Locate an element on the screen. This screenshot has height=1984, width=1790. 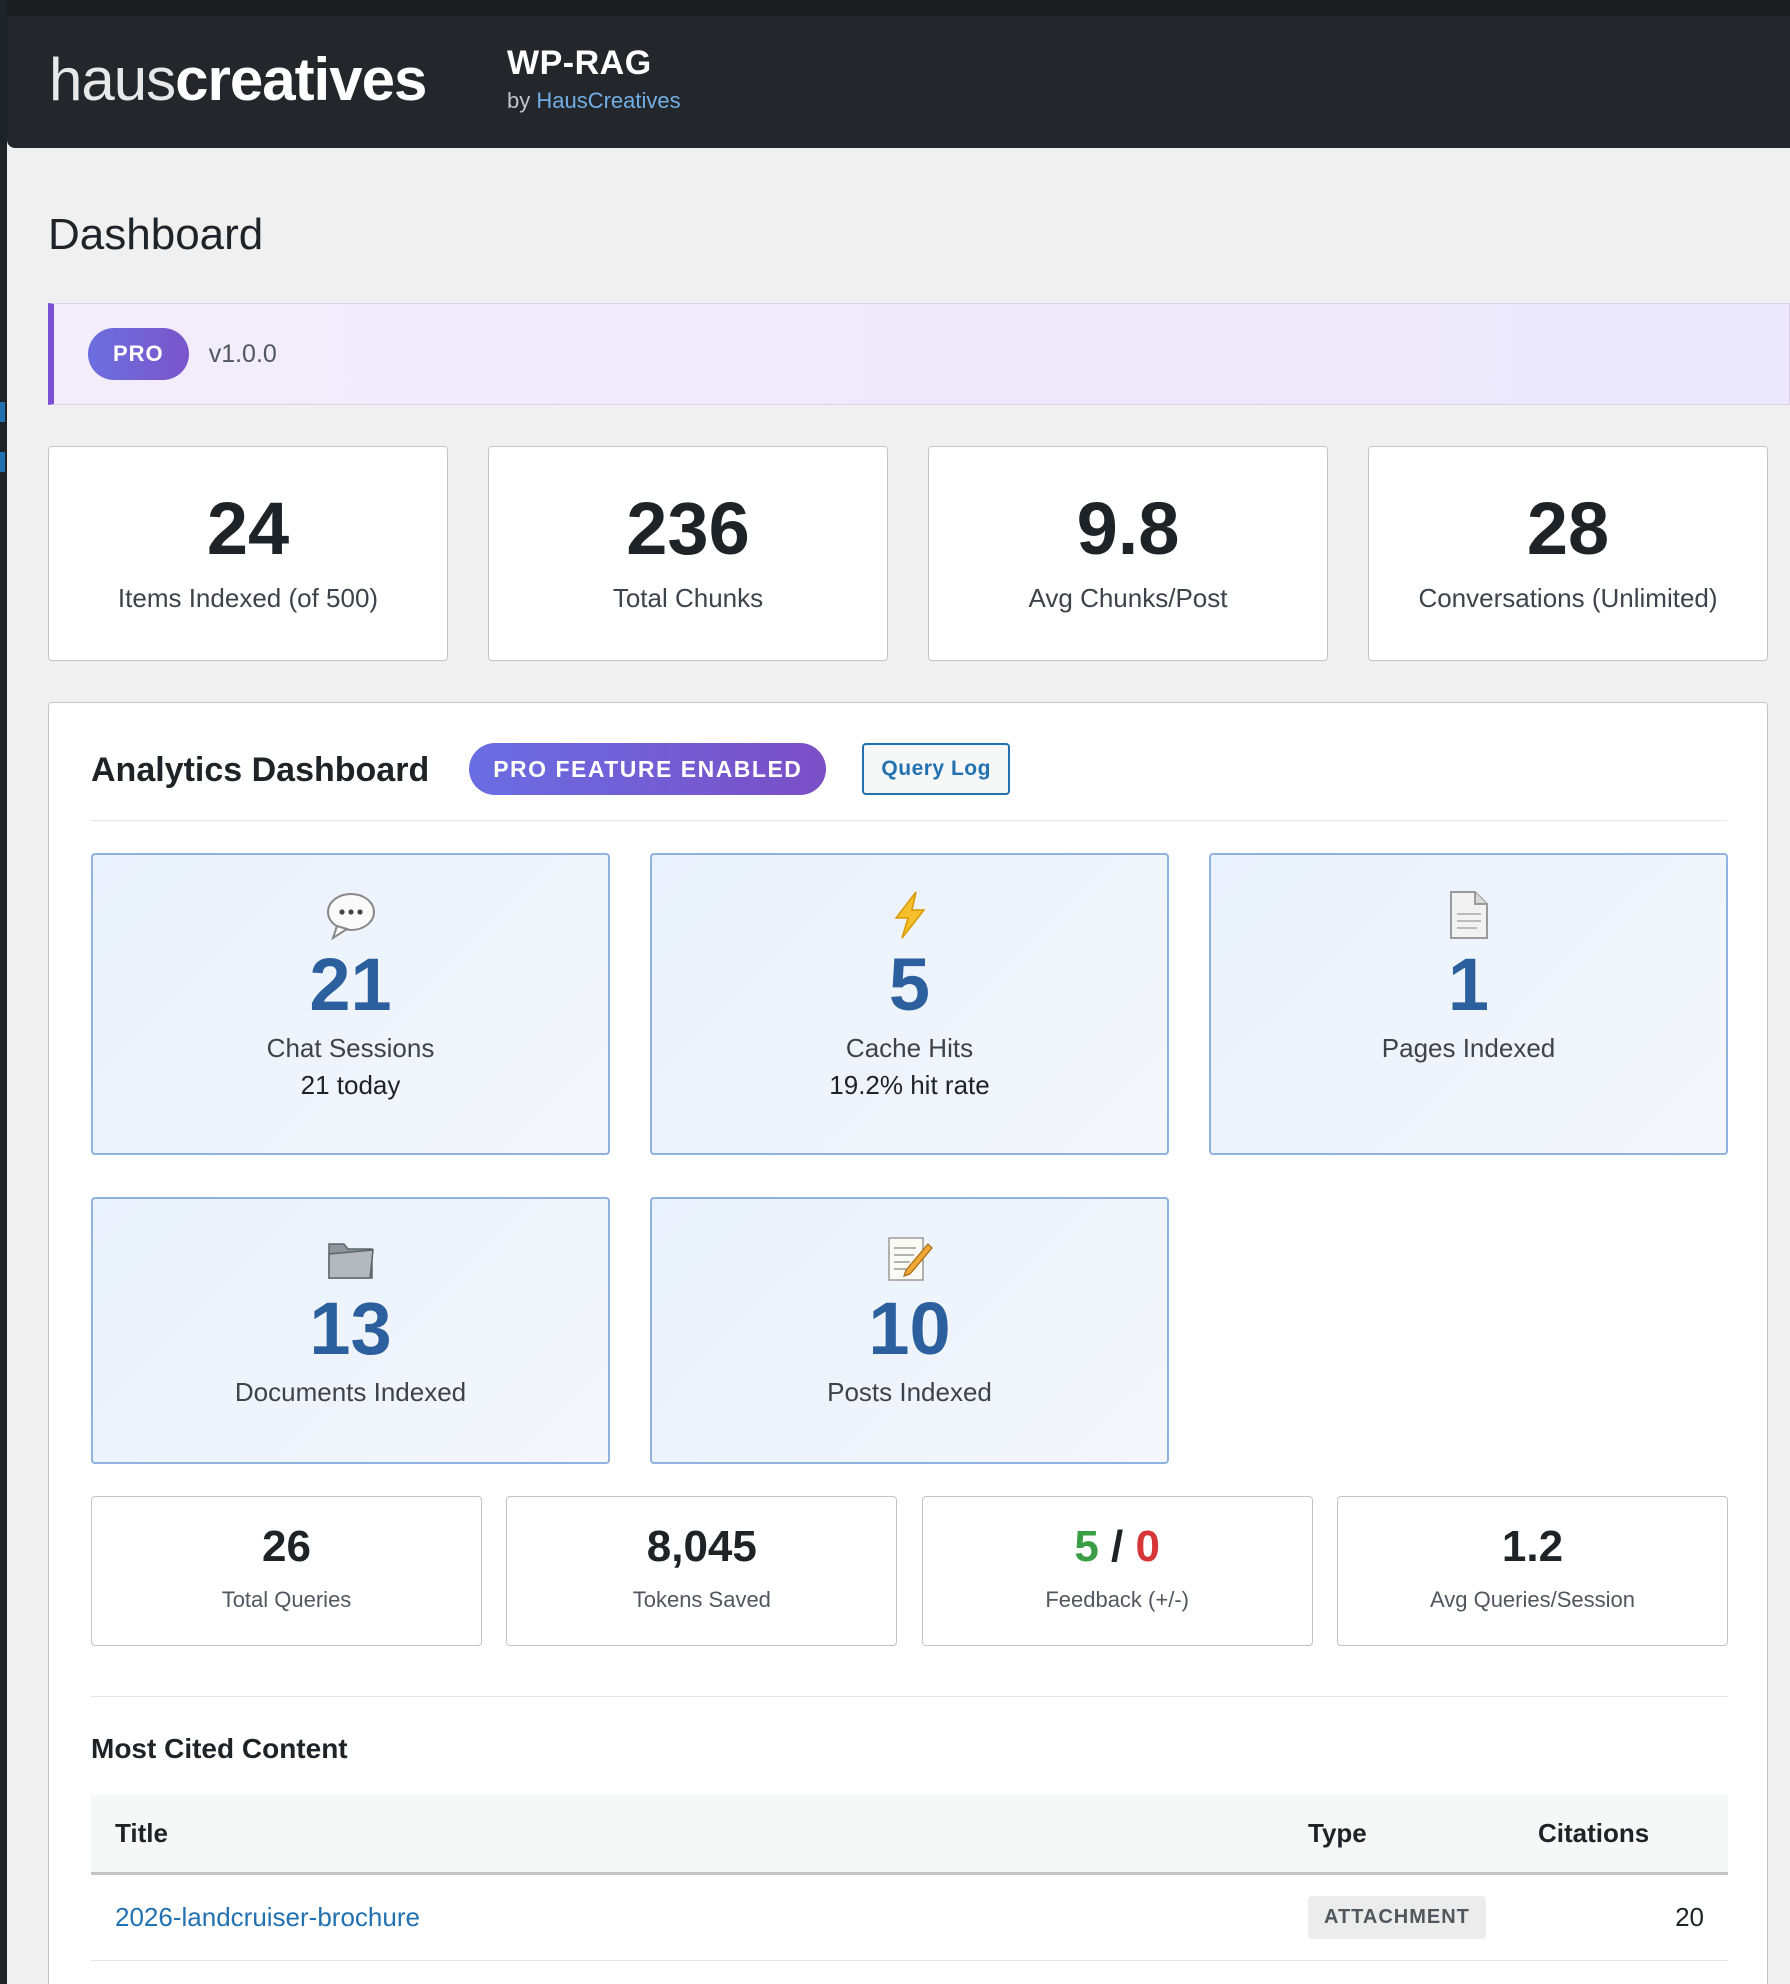
page-icon is located at coordinates (1468, 915).